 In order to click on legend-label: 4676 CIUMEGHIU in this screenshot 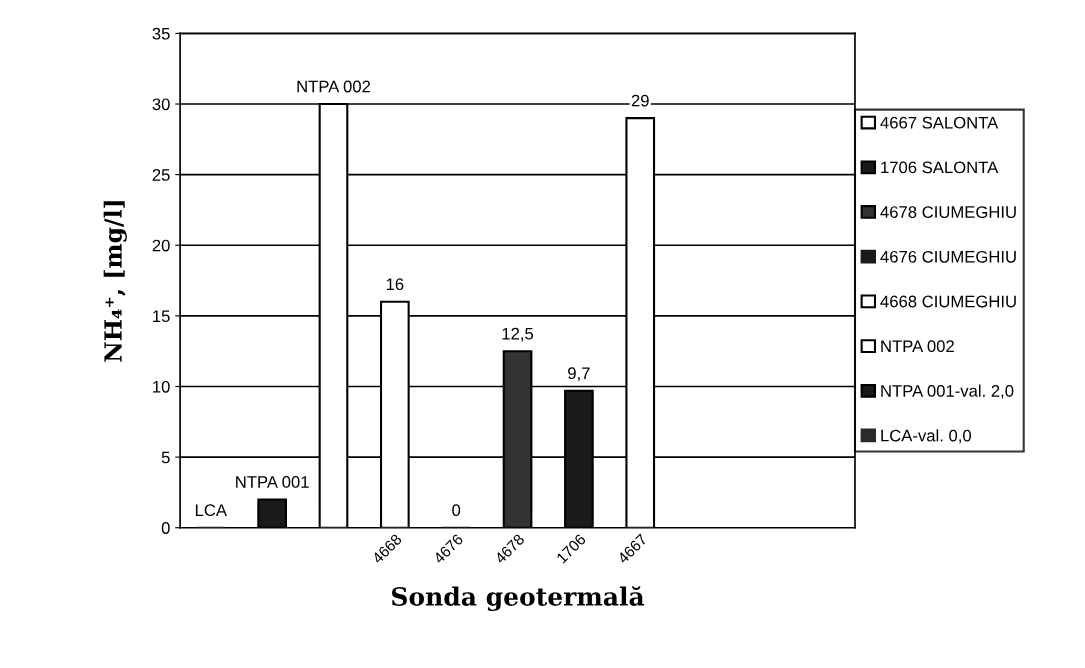, I will do `click(948, 256)`.